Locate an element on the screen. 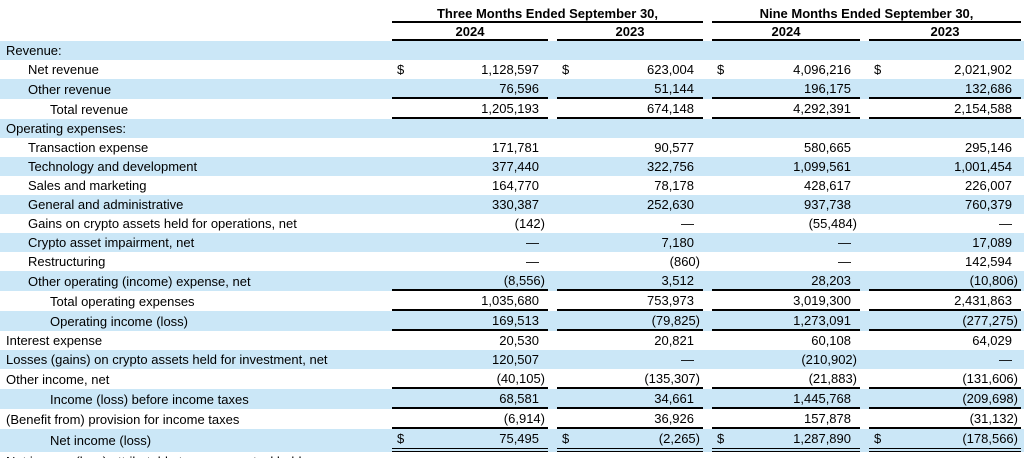 The height and width of the screenshot is (458, 1024). value-cell: 28,203 is located at coordinates (786, 281).